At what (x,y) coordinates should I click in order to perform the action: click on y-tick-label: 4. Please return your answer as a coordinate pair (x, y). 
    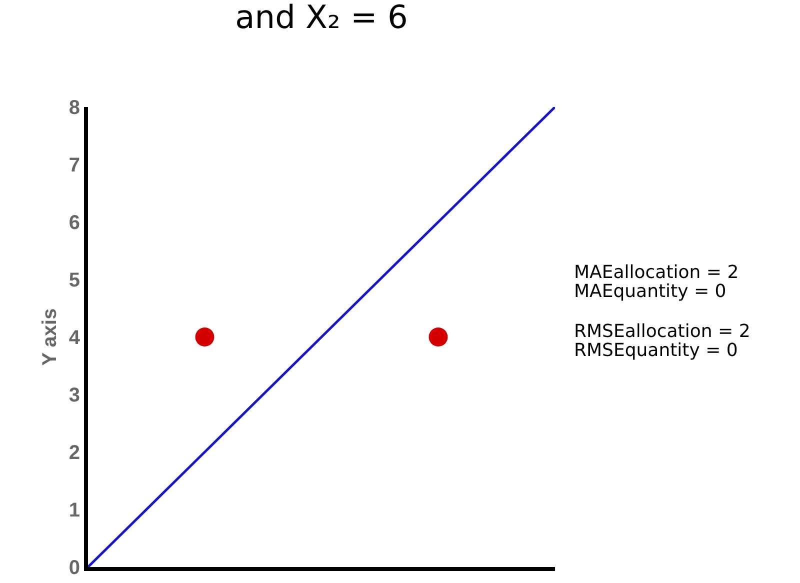
    Looking at the image, I should click on (74, 338).